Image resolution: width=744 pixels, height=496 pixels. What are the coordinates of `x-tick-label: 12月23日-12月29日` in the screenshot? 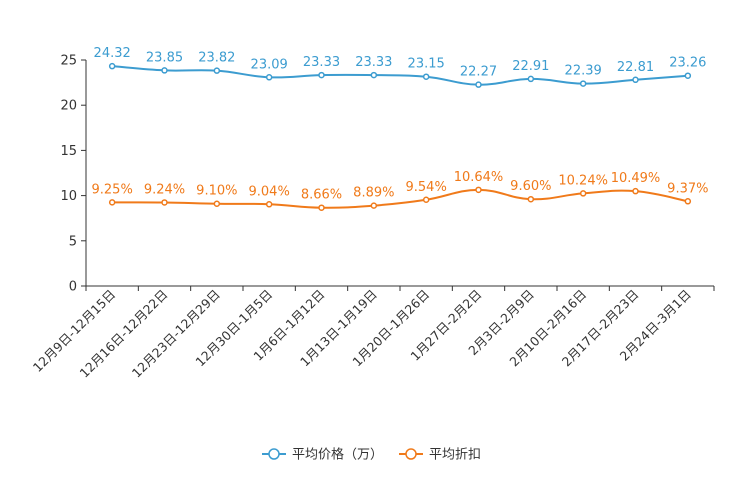 It's located at (176, 334).